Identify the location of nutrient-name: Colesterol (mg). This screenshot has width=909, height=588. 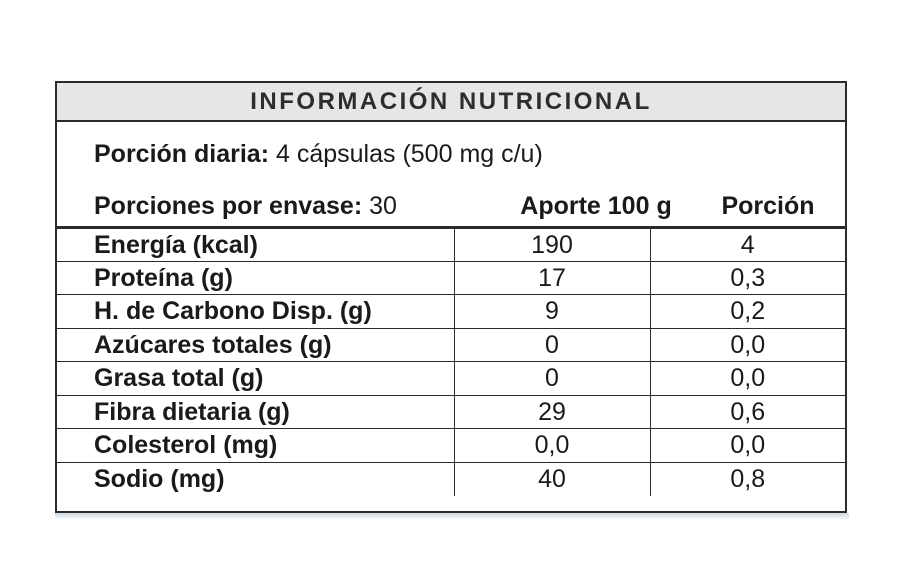
(186, 445).